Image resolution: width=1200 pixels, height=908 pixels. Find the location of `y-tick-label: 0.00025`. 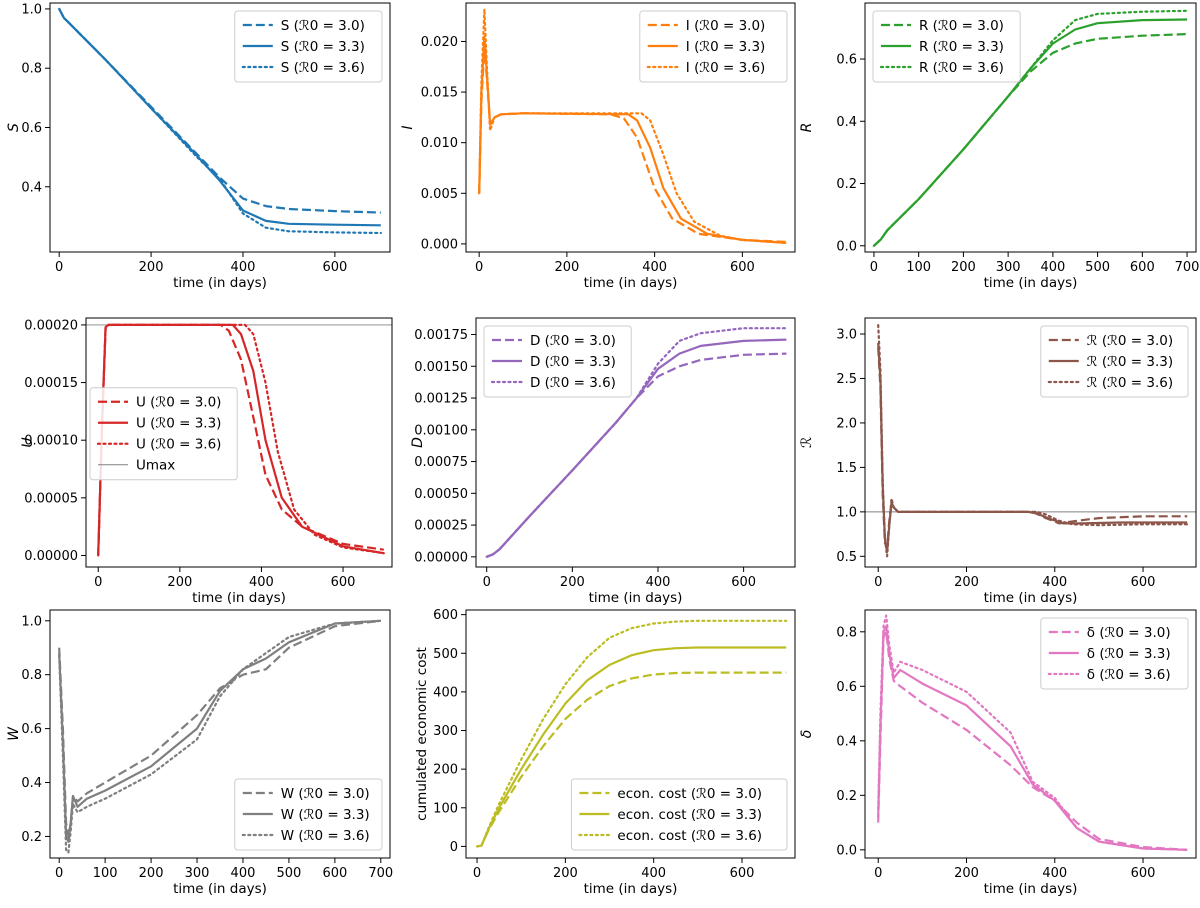

y-tick-label: 0.00025 is located at coordinates (441, 526).